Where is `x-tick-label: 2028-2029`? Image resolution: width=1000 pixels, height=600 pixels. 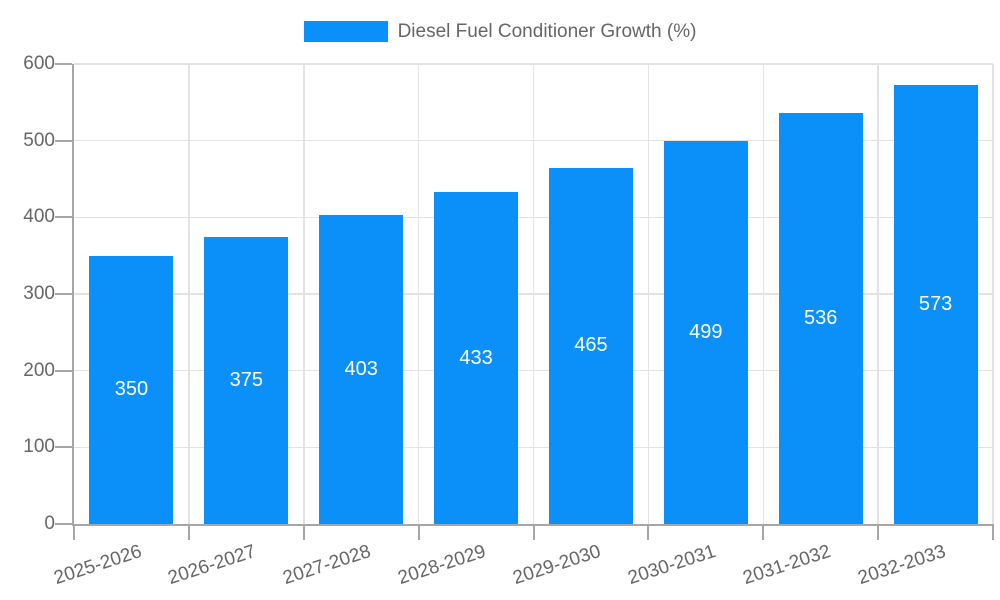
x-tick-label: 2028-2029 is located at coordinates (442, 565).